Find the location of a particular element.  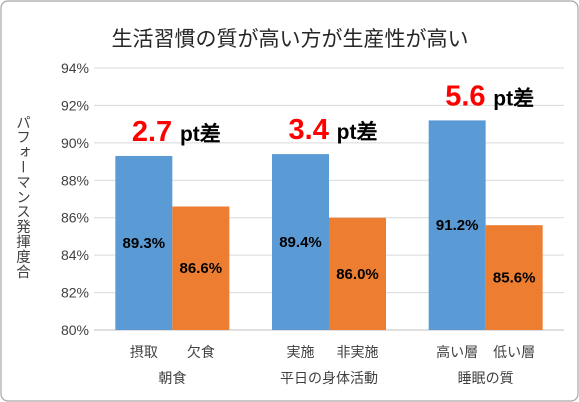

data-label: 91.2% is located at coordinates (457, 225).